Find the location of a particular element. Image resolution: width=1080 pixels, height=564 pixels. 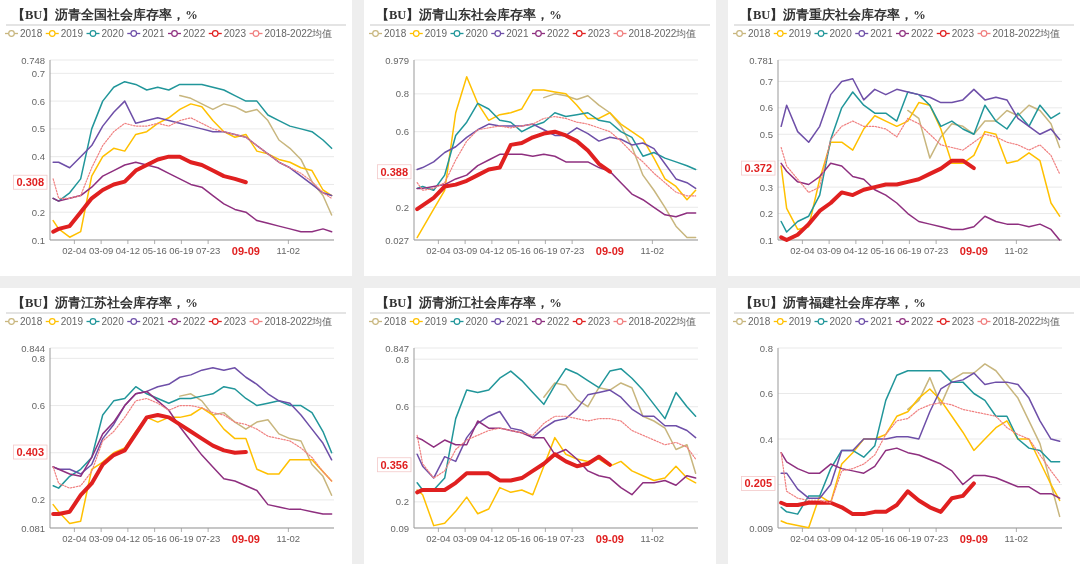

y-tick-label: 0.081 is located at coordinates (33, 528).